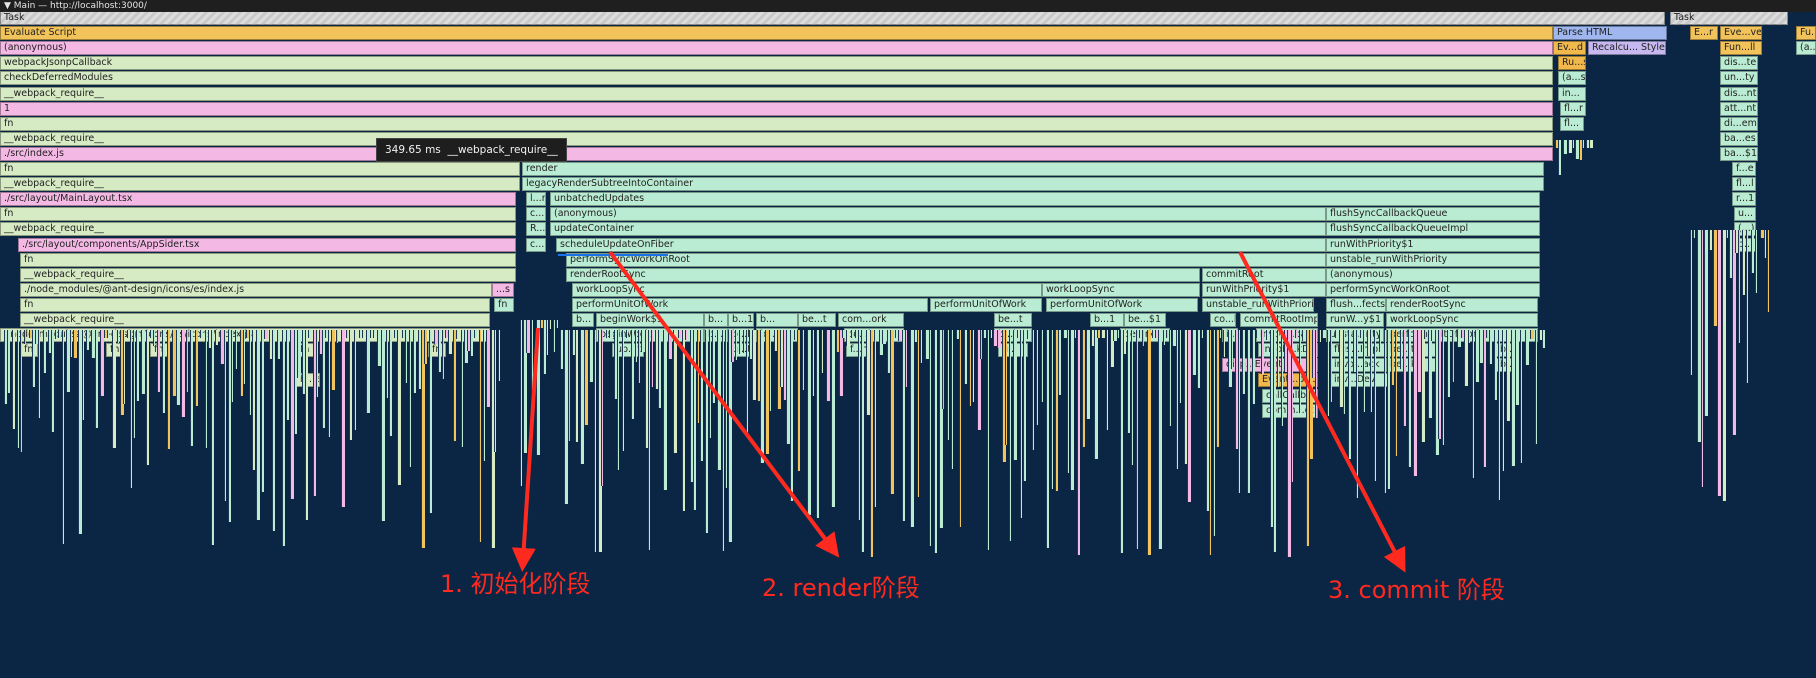 The width and height of the screenshot is (1816, 678). Describe the element at coordinates (776, 78) in the screenshot. I see `flame-frame: checkDeferredModules` at that location.